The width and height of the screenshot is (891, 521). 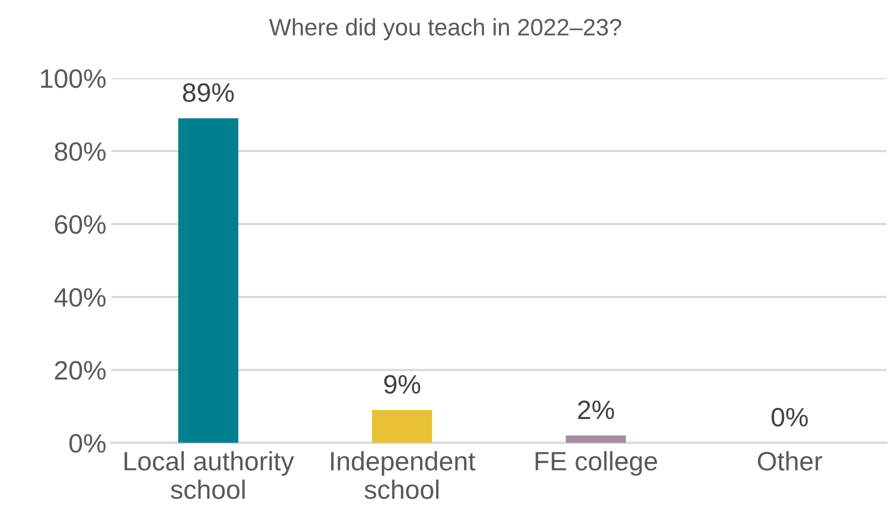 What do you see at coordinates (790, 417) in the screenshot?
I see `data-label: 0%` at bounding box center [790, 417].